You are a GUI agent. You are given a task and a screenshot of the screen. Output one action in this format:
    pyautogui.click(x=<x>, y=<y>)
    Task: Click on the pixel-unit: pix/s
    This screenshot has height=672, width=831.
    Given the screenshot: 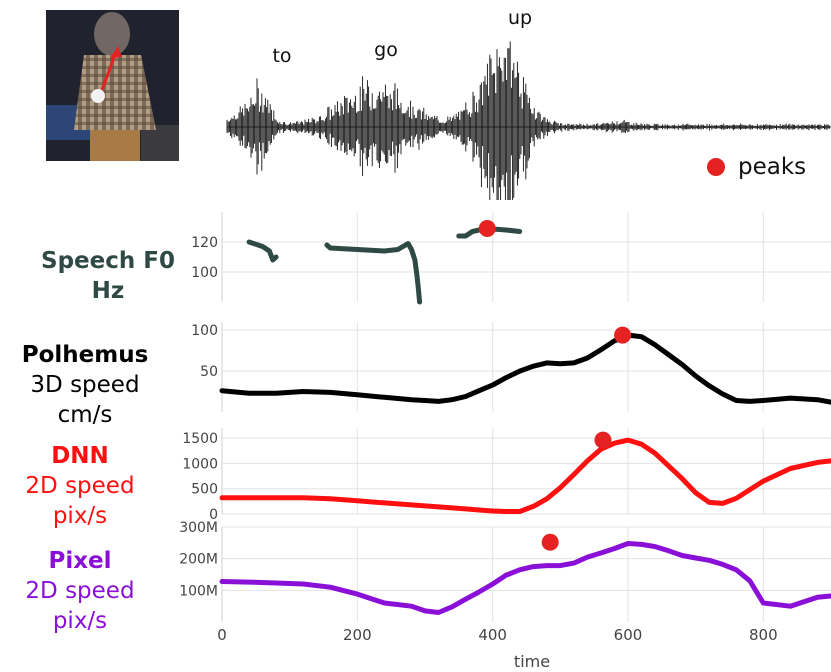 What is the action you would take?
    pyautogui.click(x=80, y=621)
    